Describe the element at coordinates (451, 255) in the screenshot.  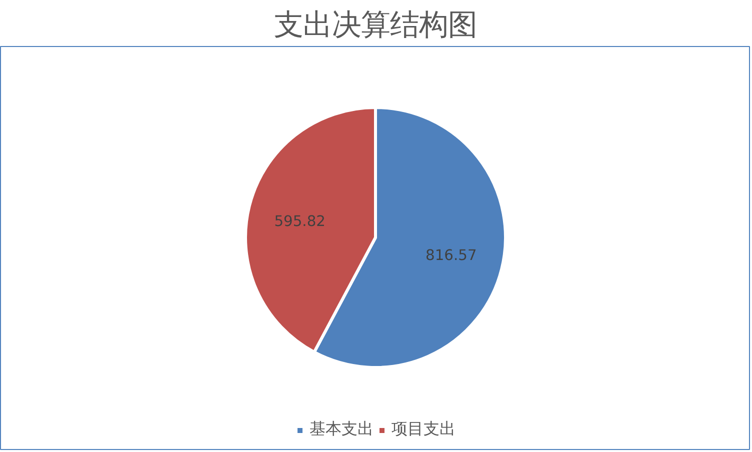
I see `data-label: 816.57` at that location.